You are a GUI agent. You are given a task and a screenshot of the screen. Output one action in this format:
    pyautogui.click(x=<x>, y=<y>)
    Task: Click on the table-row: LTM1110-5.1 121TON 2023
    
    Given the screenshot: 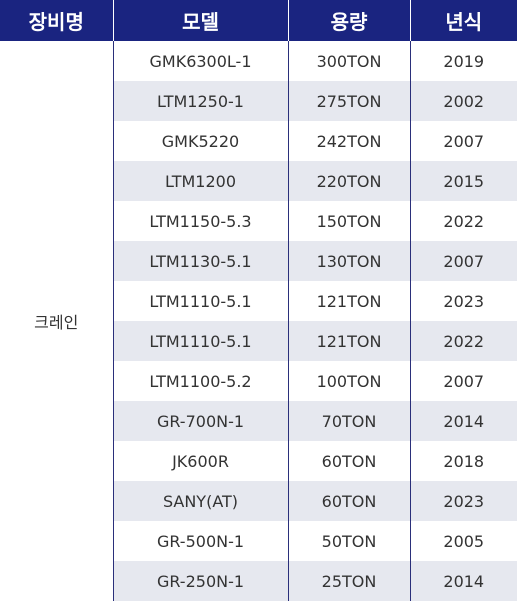 What is the action you would take?
    pyautogui.click(x=258, y=301)
    